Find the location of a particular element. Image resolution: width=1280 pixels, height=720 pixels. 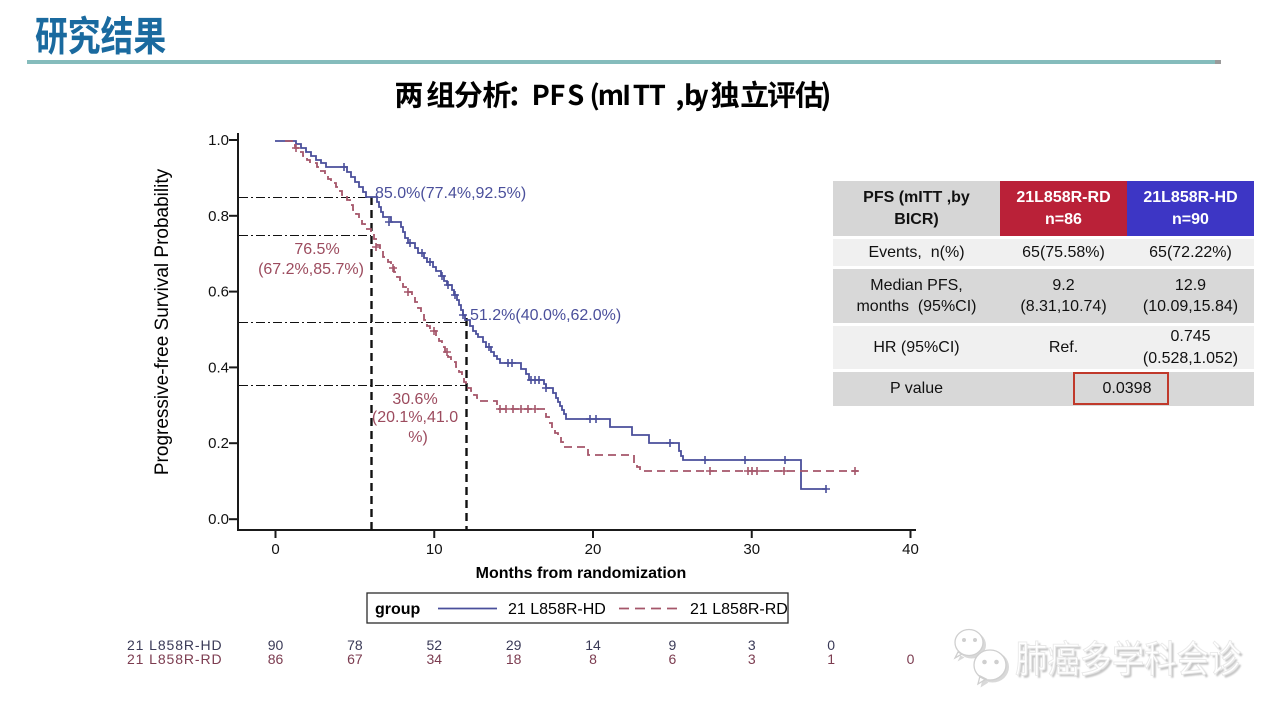

svg-text: 14 is located at coordinates (593, 645).